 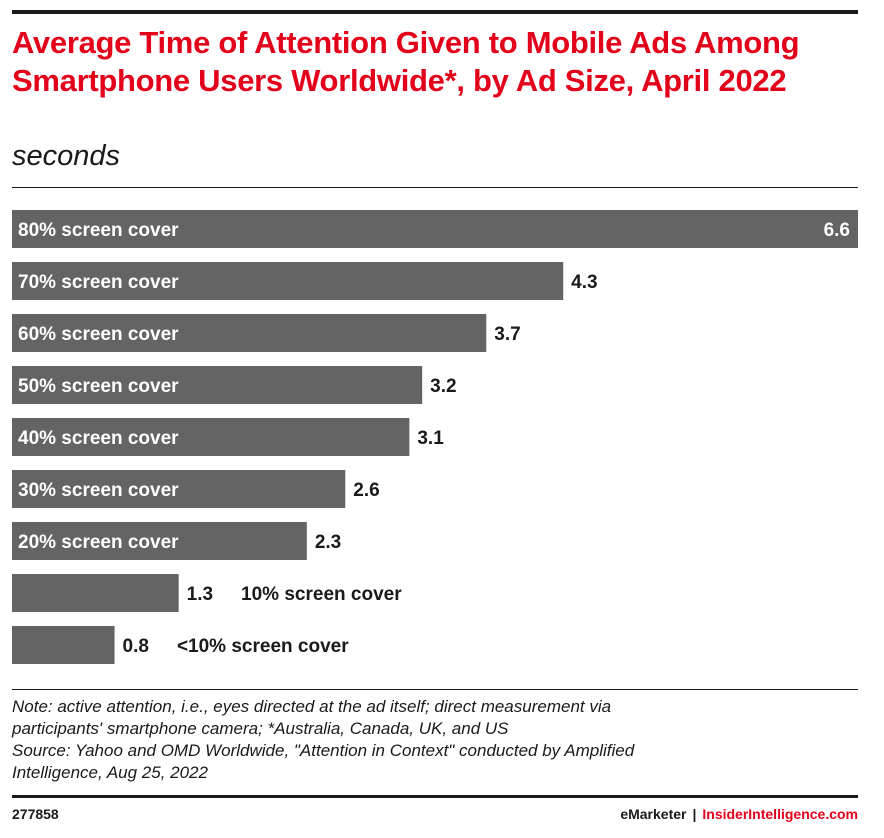 I want to click on bar-row: 20% screen cover 2.3, so click(x=176, y=541).